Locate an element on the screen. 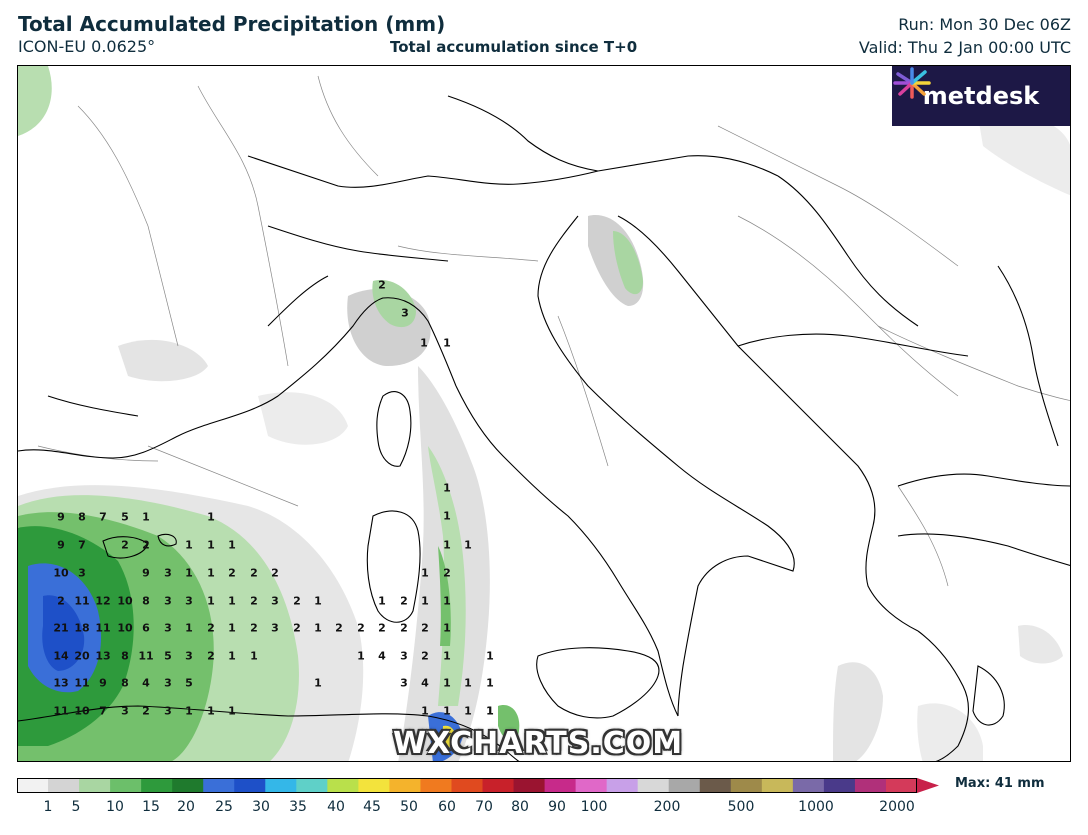  watermark: WXCHARTS.COM is located at coordinates (538, 743).